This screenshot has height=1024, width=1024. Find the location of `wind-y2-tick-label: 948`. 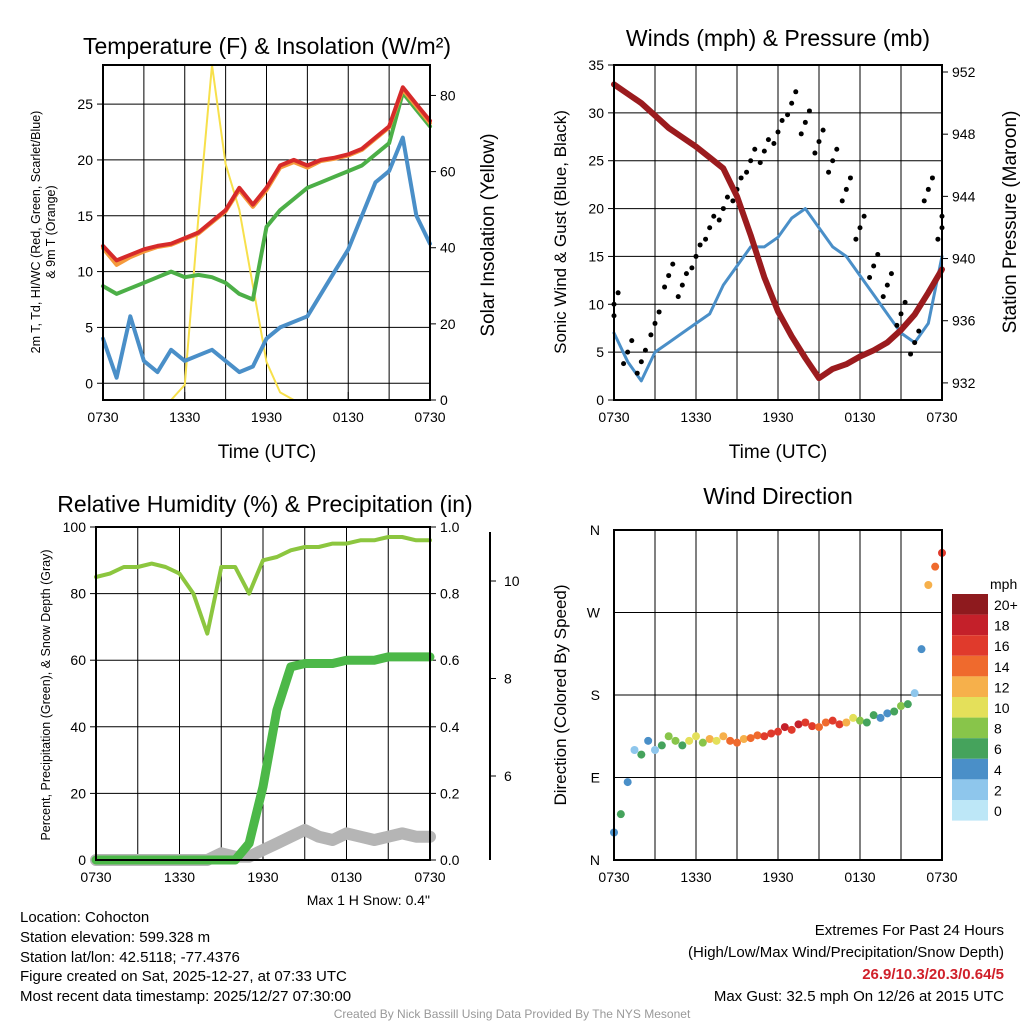

wind-y2-tick-label: 948 is located at coordinates (964, 134).